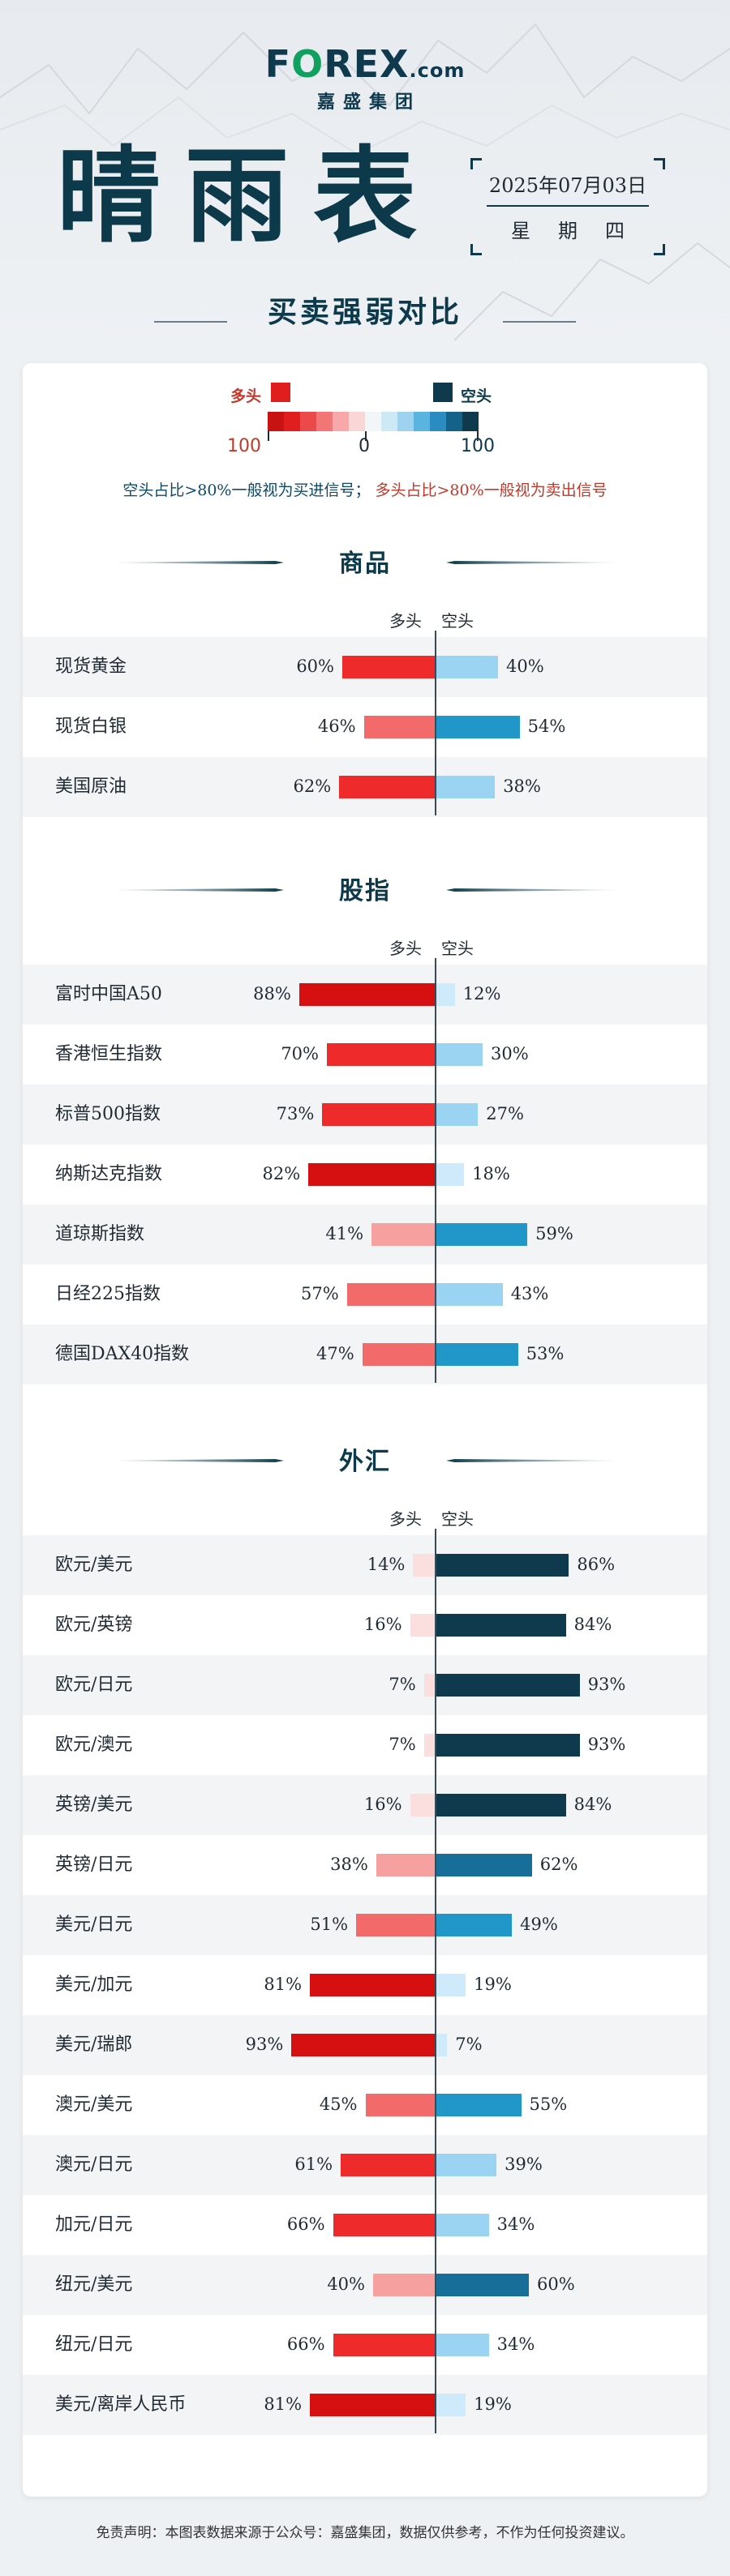  I want to click on table-row: 美元/加元 81% 19%, so click(365, 1985).